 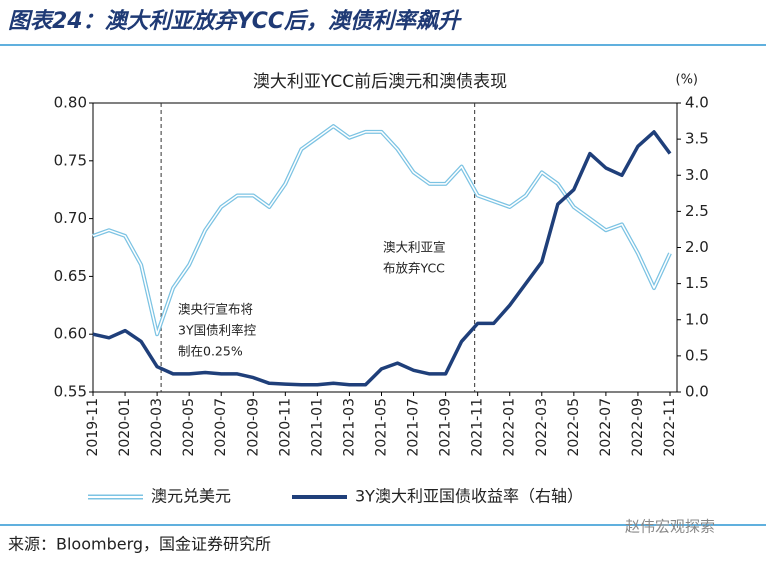 I want to click on y-tick-label: 0.75, so click(x=70, y=160).